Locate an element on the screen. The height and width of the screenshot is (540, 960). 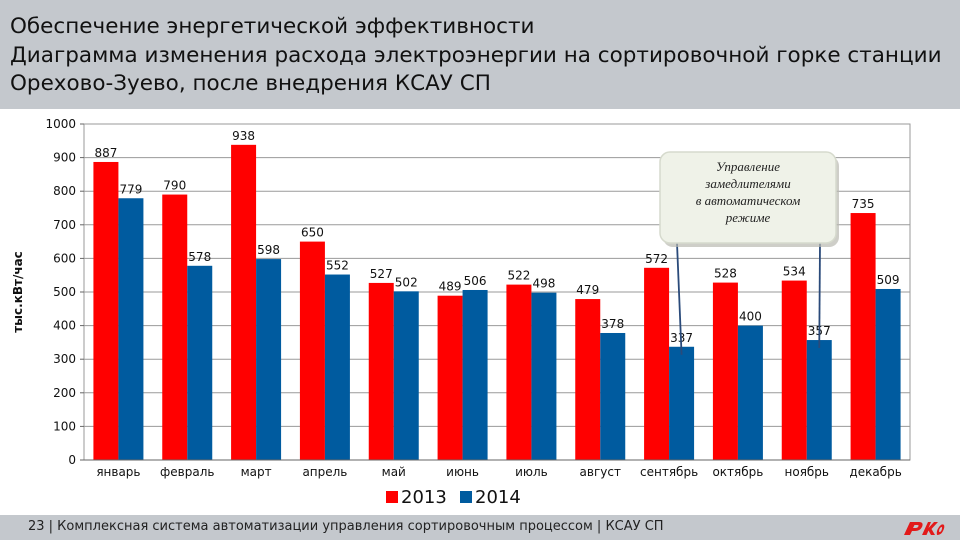
y-tick-label: 800 is located at coordinates (64, 191).